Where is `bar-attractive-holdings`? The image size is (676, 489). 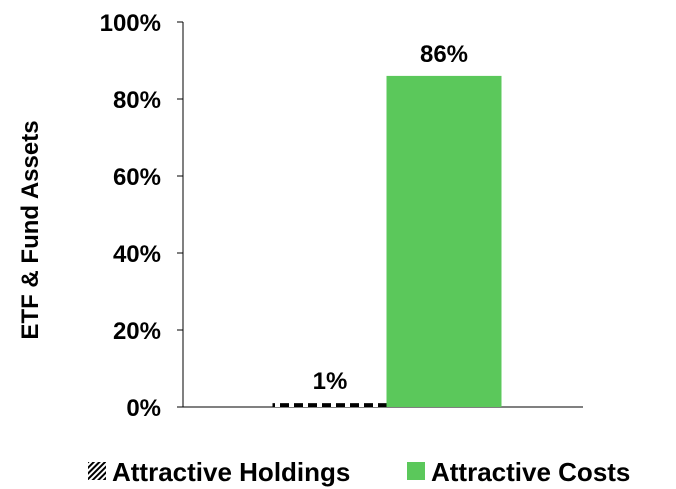 bar-attractive-holdings is located at coordinates (330, 405).